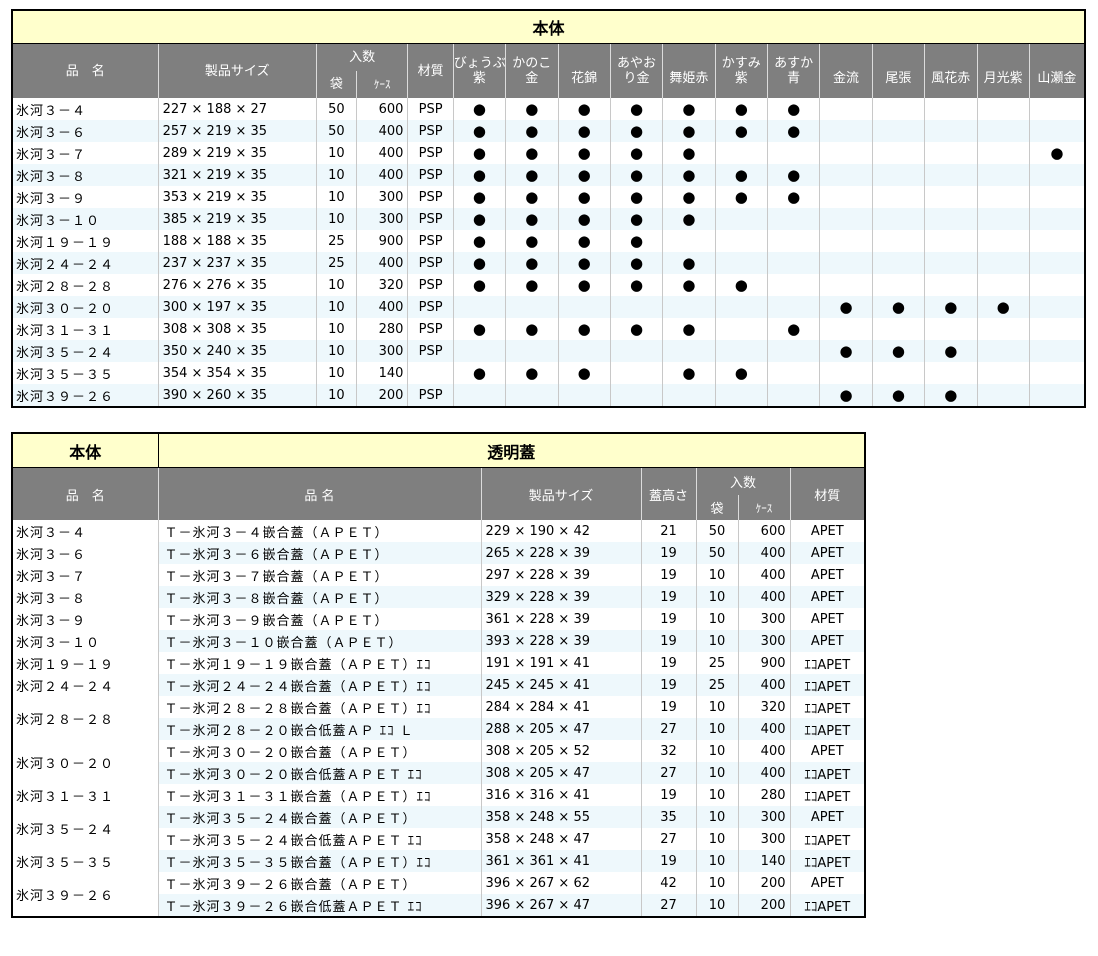 This screenshot has height=956, width=1098. Describe the element at coordinates (237, 70) in the screenshot. I see `column-header-size: 製品サイズ` at that location.